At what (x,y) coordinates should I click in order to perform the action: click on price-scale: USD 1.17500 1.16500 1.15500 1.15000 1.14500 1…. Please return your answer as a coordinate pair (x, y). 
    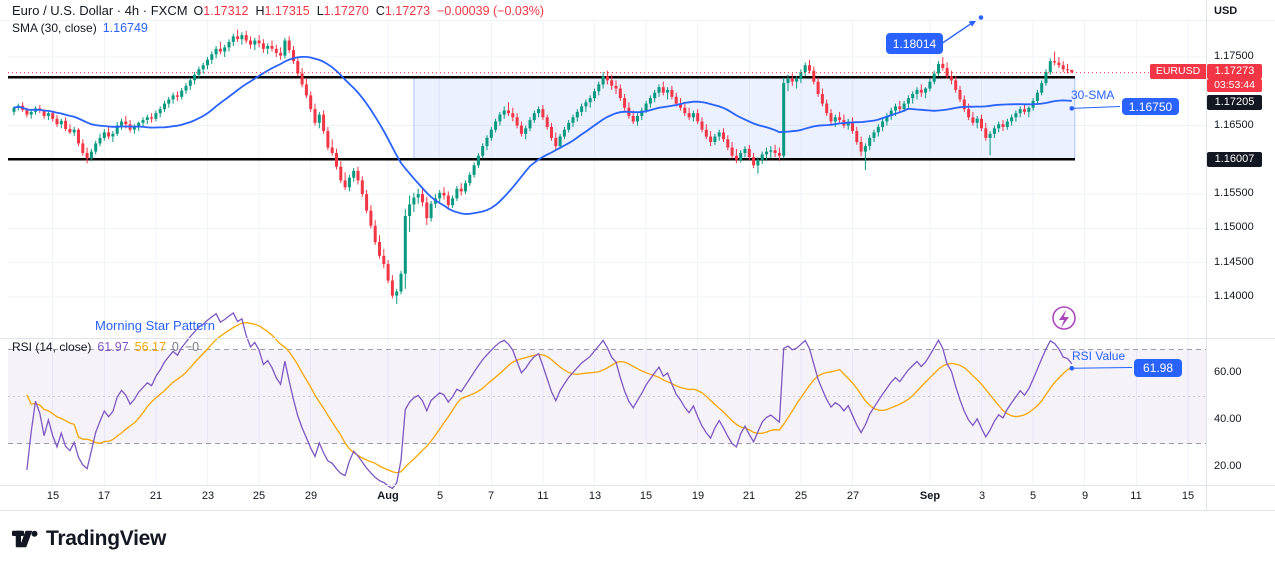
    Looking at the image, I should click on (1240, 255).